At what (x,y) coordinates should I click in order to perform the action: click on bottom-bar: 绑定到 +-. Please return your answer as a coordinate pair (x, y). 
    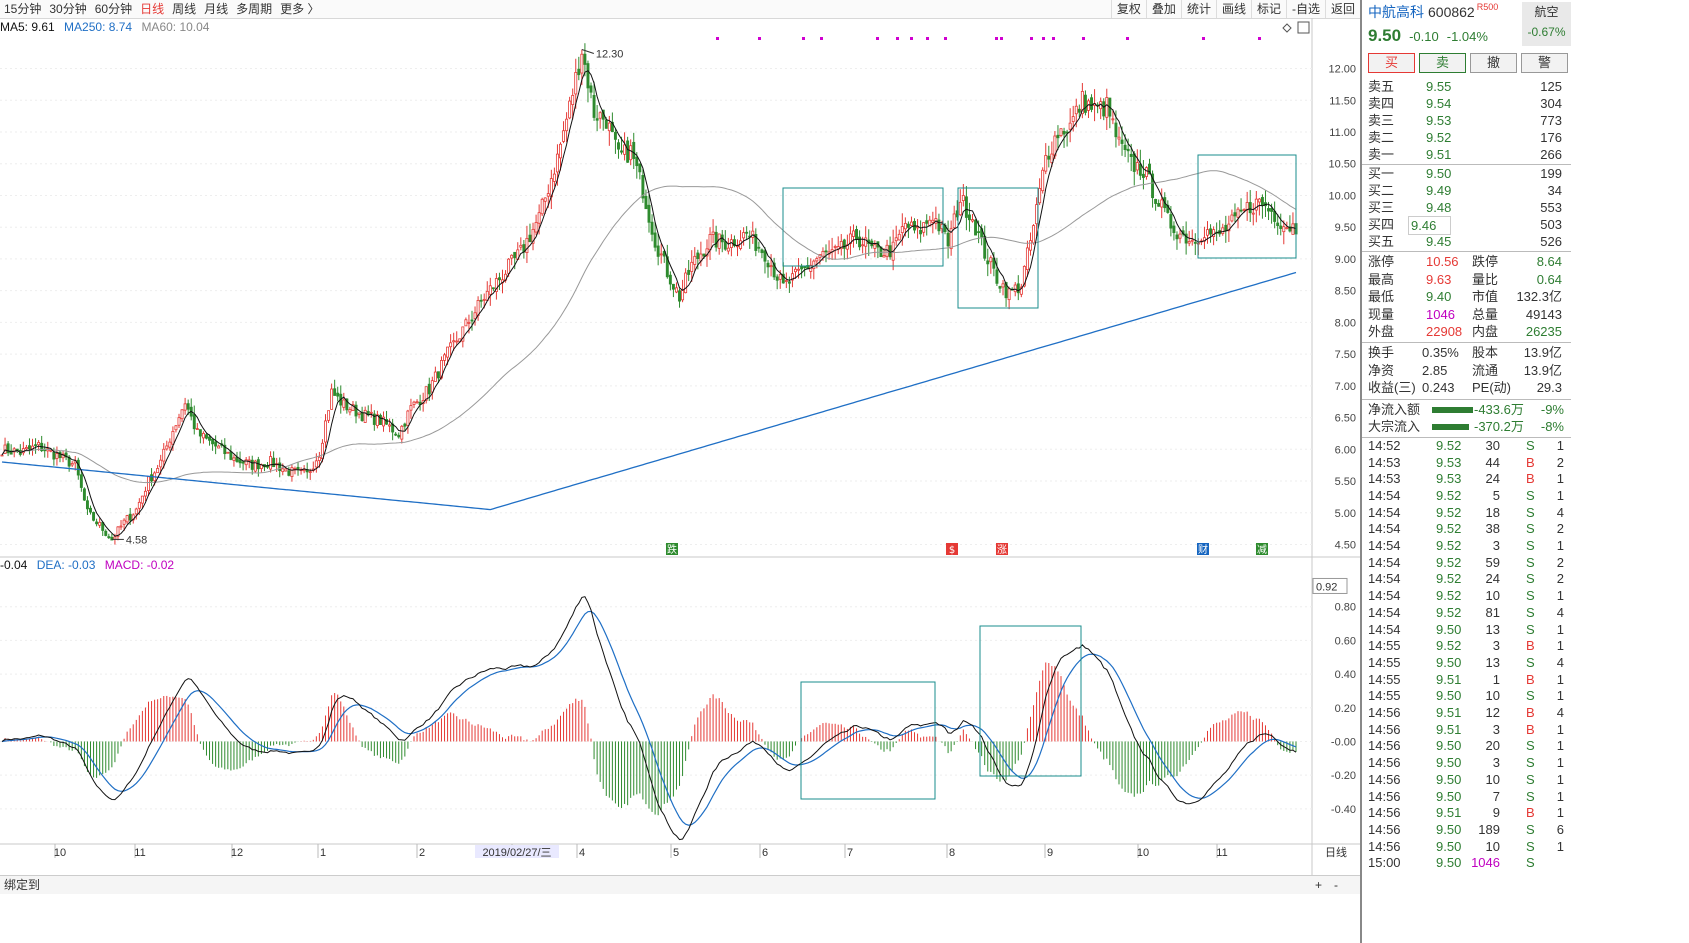
    Looking at the image, I should click on (680, 884).